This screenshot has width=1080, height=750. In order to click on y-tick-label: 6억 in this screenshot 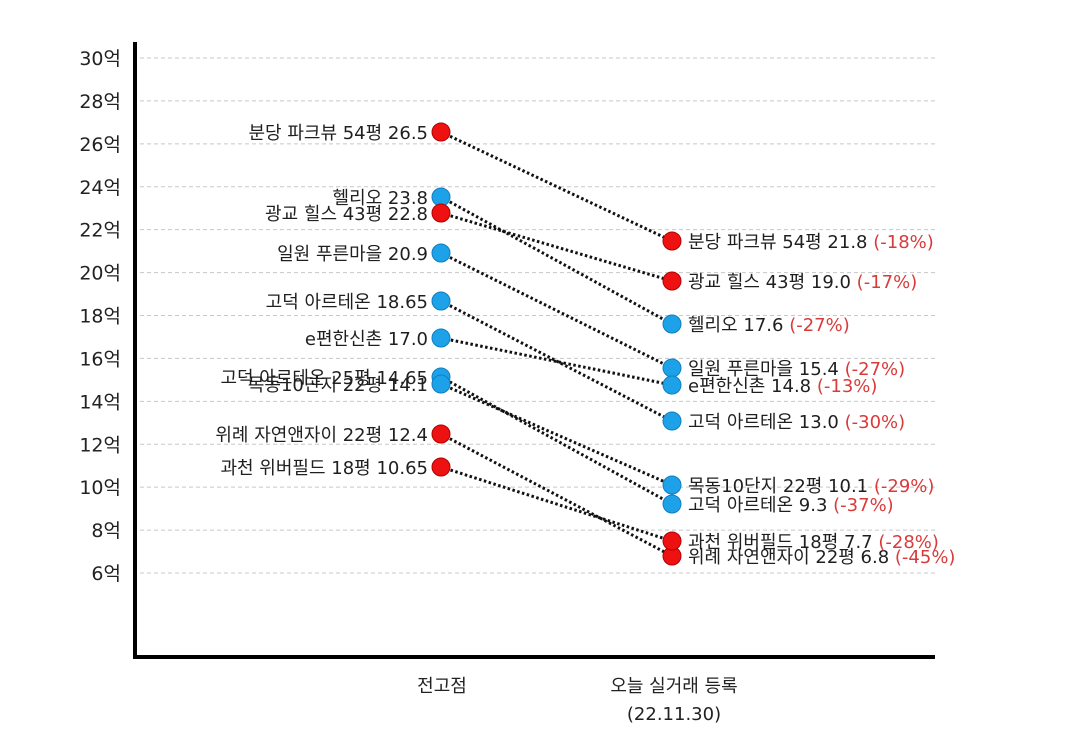, I will do `click(106, 574)`.